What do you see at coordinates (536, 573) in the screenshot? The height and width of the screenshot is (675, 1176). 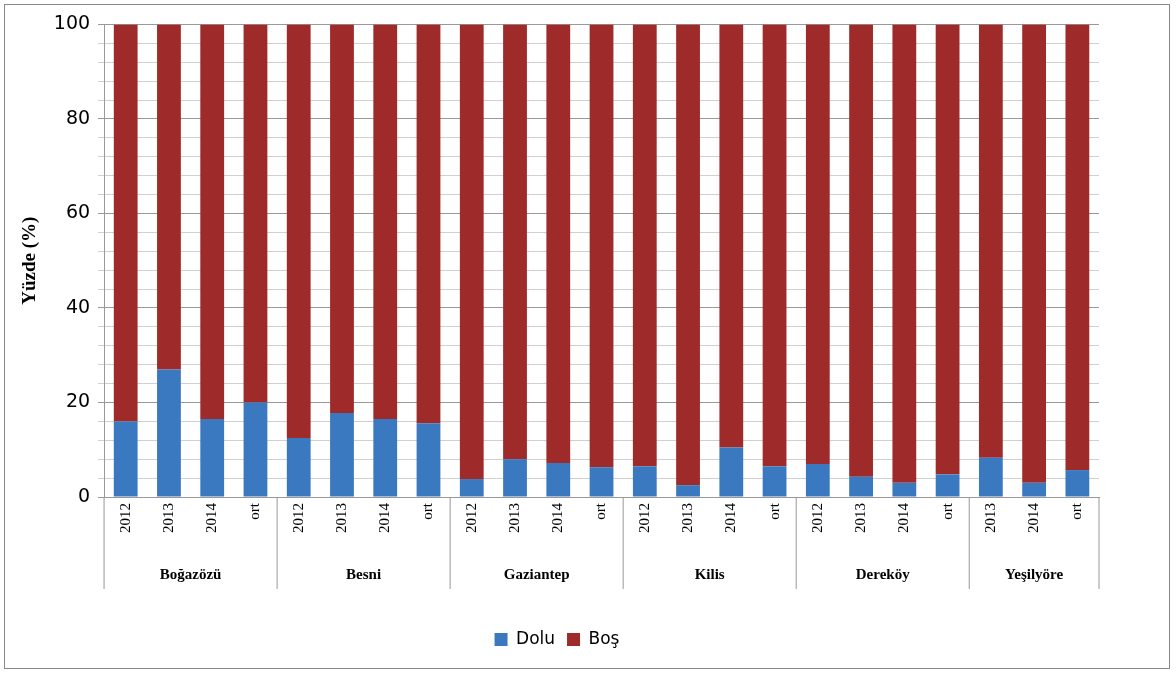 I see `text: Gaziantep` at bounding box center [536, 573].